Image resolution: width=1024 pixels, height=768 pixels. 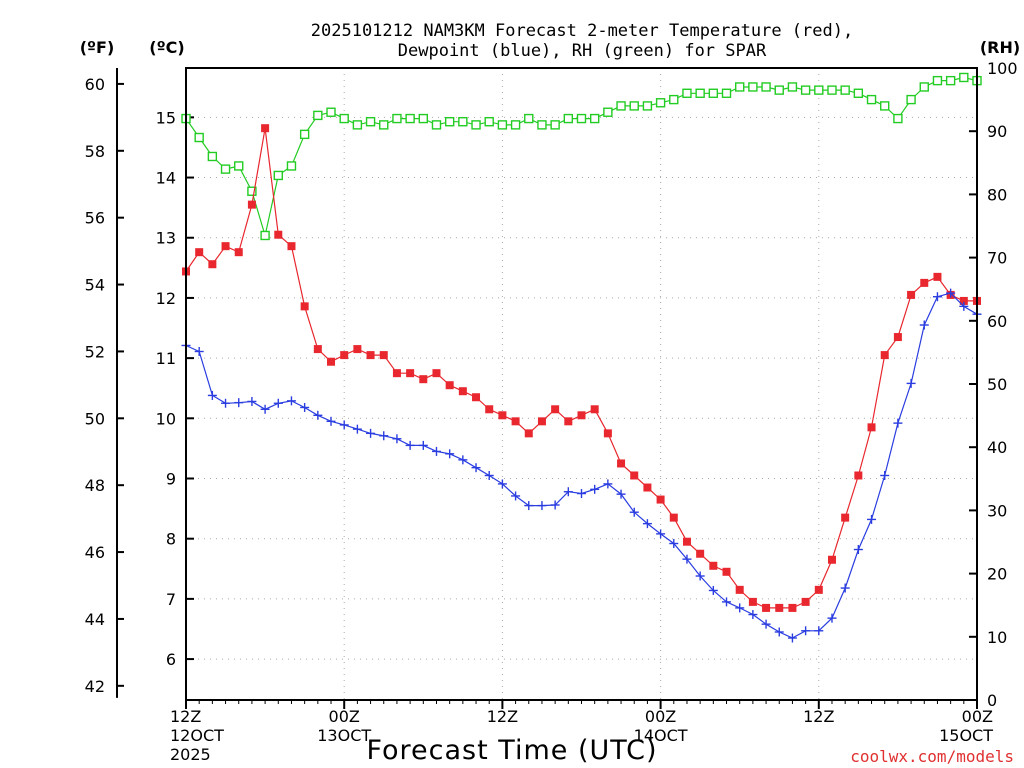 What do you see at coordinates (166, 117) in the screenshot?
I see `celsius-tick-label: 15` at bounding box center [166, 117].